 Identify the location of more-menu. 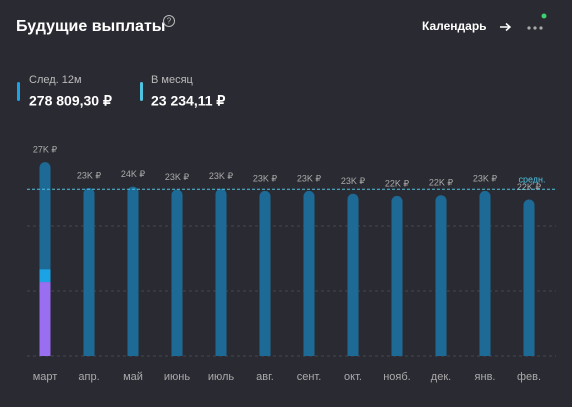
(535, 28).